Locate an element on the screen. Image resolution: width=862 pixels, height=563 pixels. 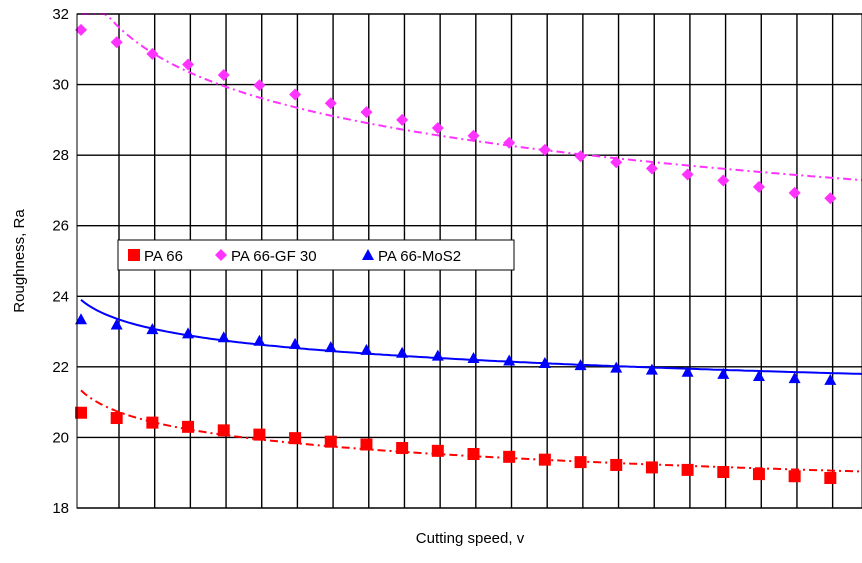
legend-box is located at coordinates (316, 255).